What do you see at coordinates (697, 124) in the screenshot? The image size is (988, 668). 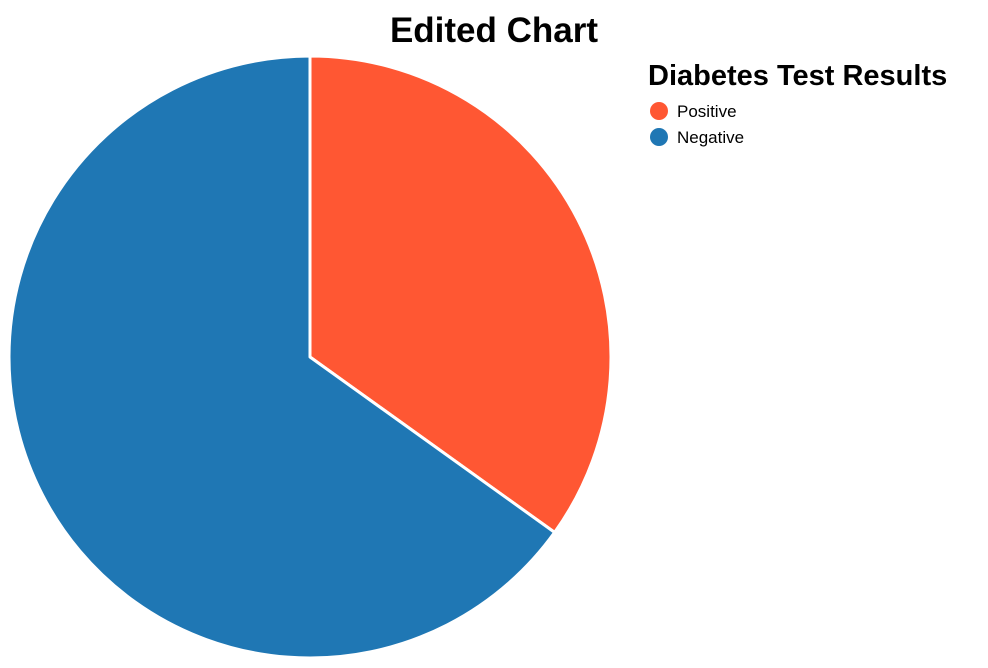 I see `legend-items: Positive Negative` at bounding box center [697, 124].